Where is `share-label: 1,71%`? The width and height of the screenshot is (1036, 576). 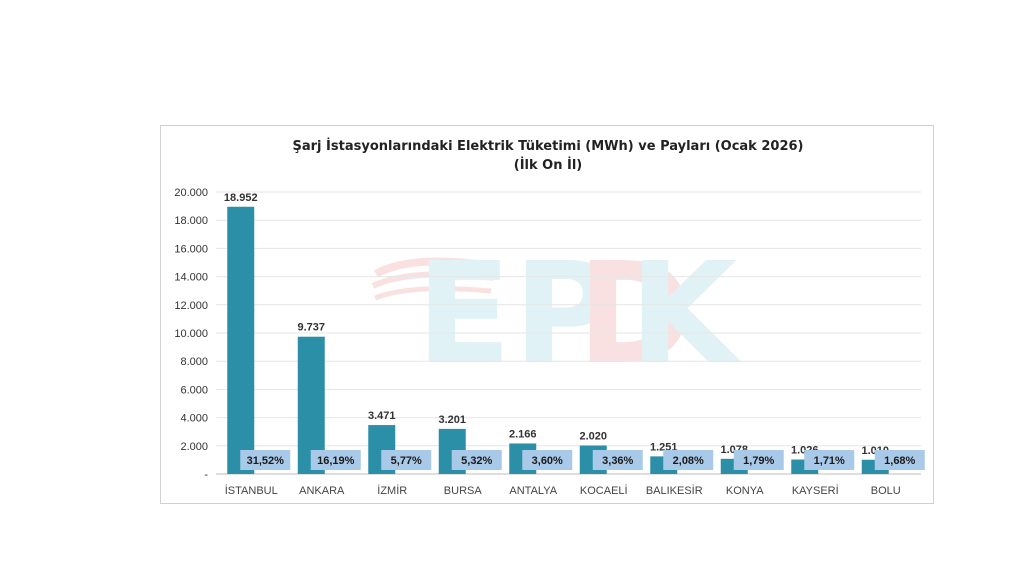 share-label: 1,71% is located at coordinates (829, 461).